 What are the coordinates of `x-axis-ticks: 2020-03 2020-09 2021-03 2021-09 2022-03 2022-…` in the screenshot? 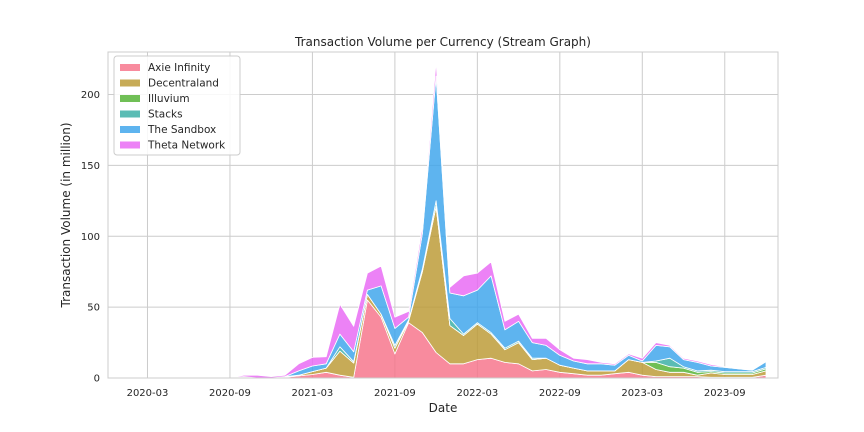 It's located at (436, 393).